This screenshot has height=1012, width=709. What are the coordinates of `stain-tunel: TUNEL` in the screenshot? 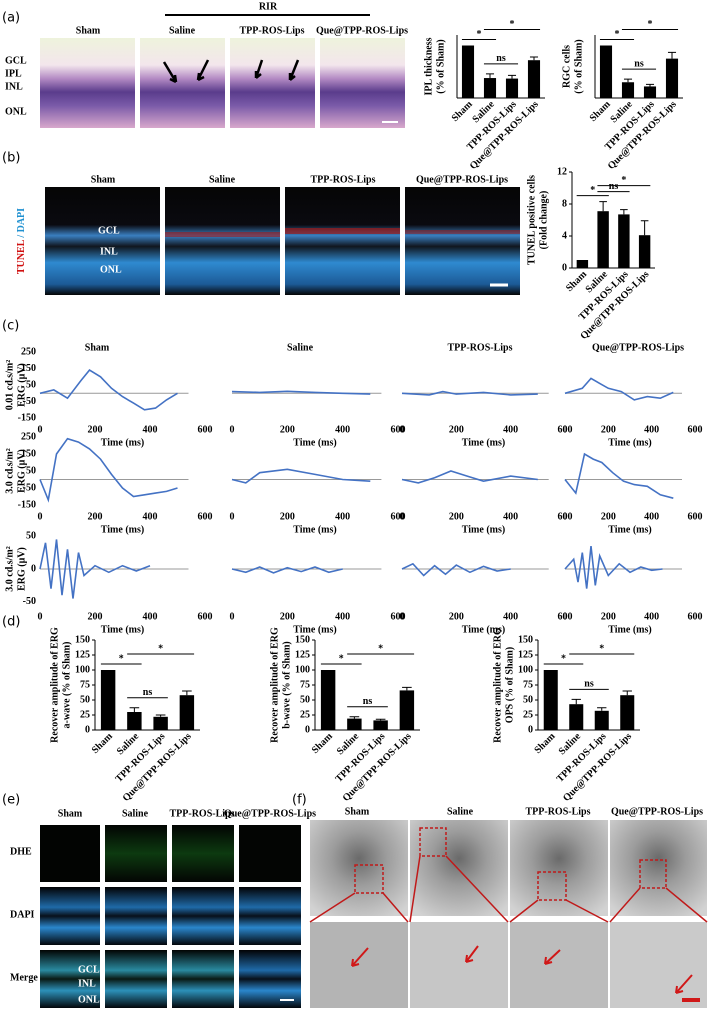 It's located at (21, 256).